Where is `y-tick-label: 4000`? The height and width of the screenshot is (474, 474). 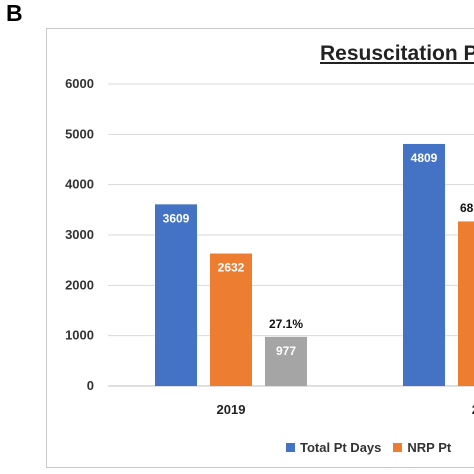 y-tick-label: 4000 is located at coordinates (79, 184).